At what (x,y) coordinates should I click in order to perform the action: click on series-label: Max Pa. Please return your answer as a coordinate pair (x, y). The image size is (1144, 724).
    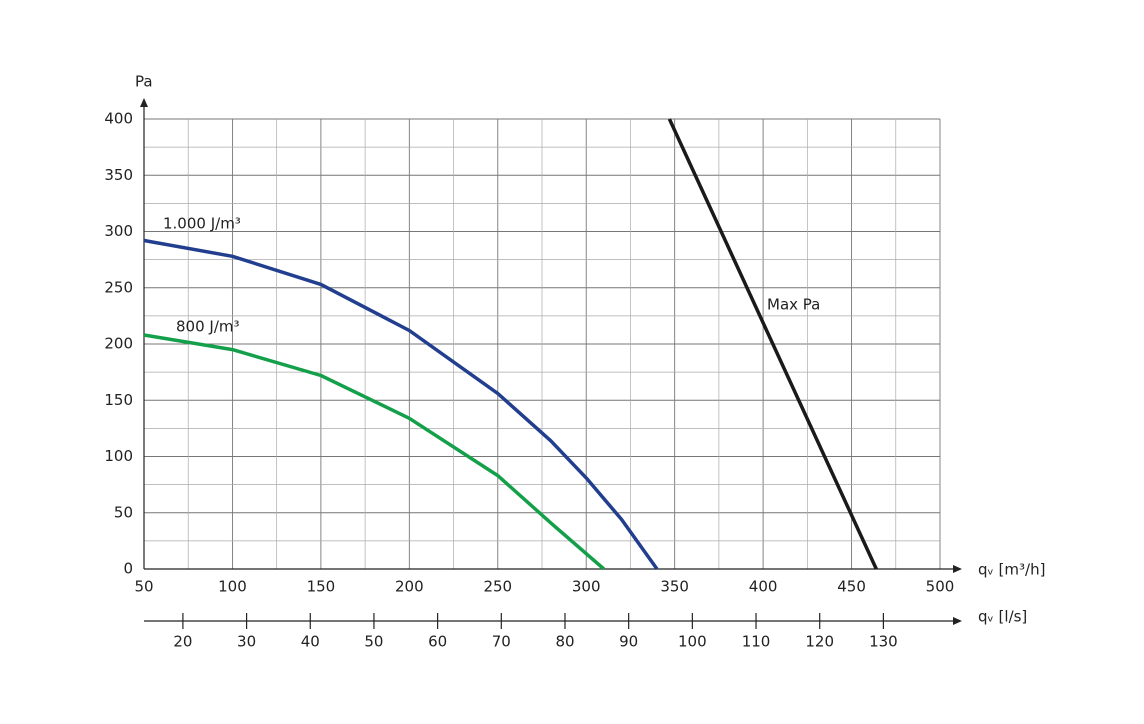
    Looking at the image, I should click on (793, 305).